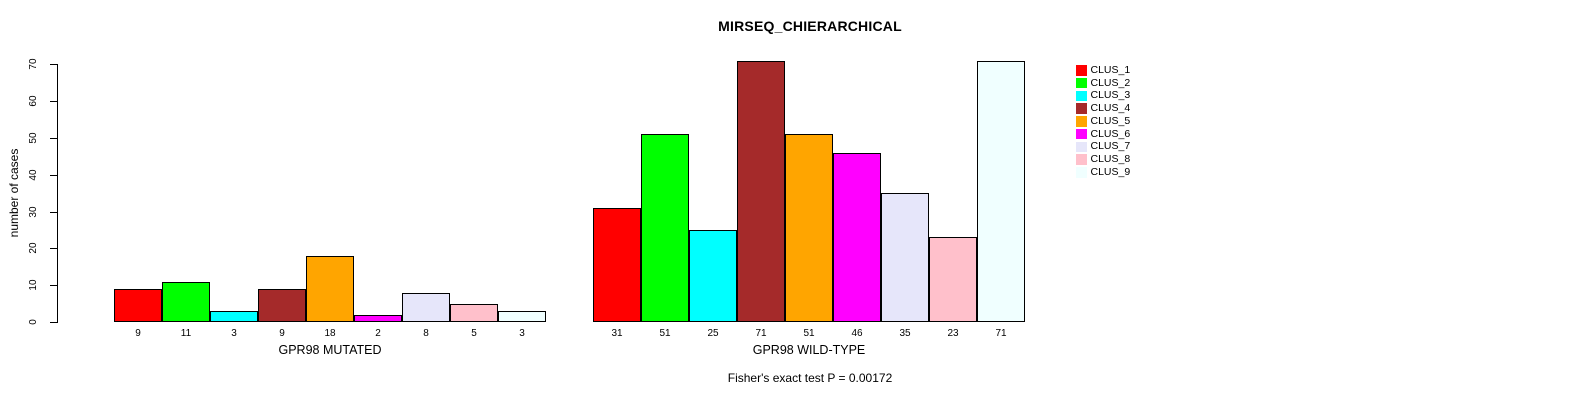 The width and height of the screenshot is (1590, 400). What do you see at coordinates (330, 333) in the screenshot?
I see `bar-value-label: 18` at bounding box center [330, 333].